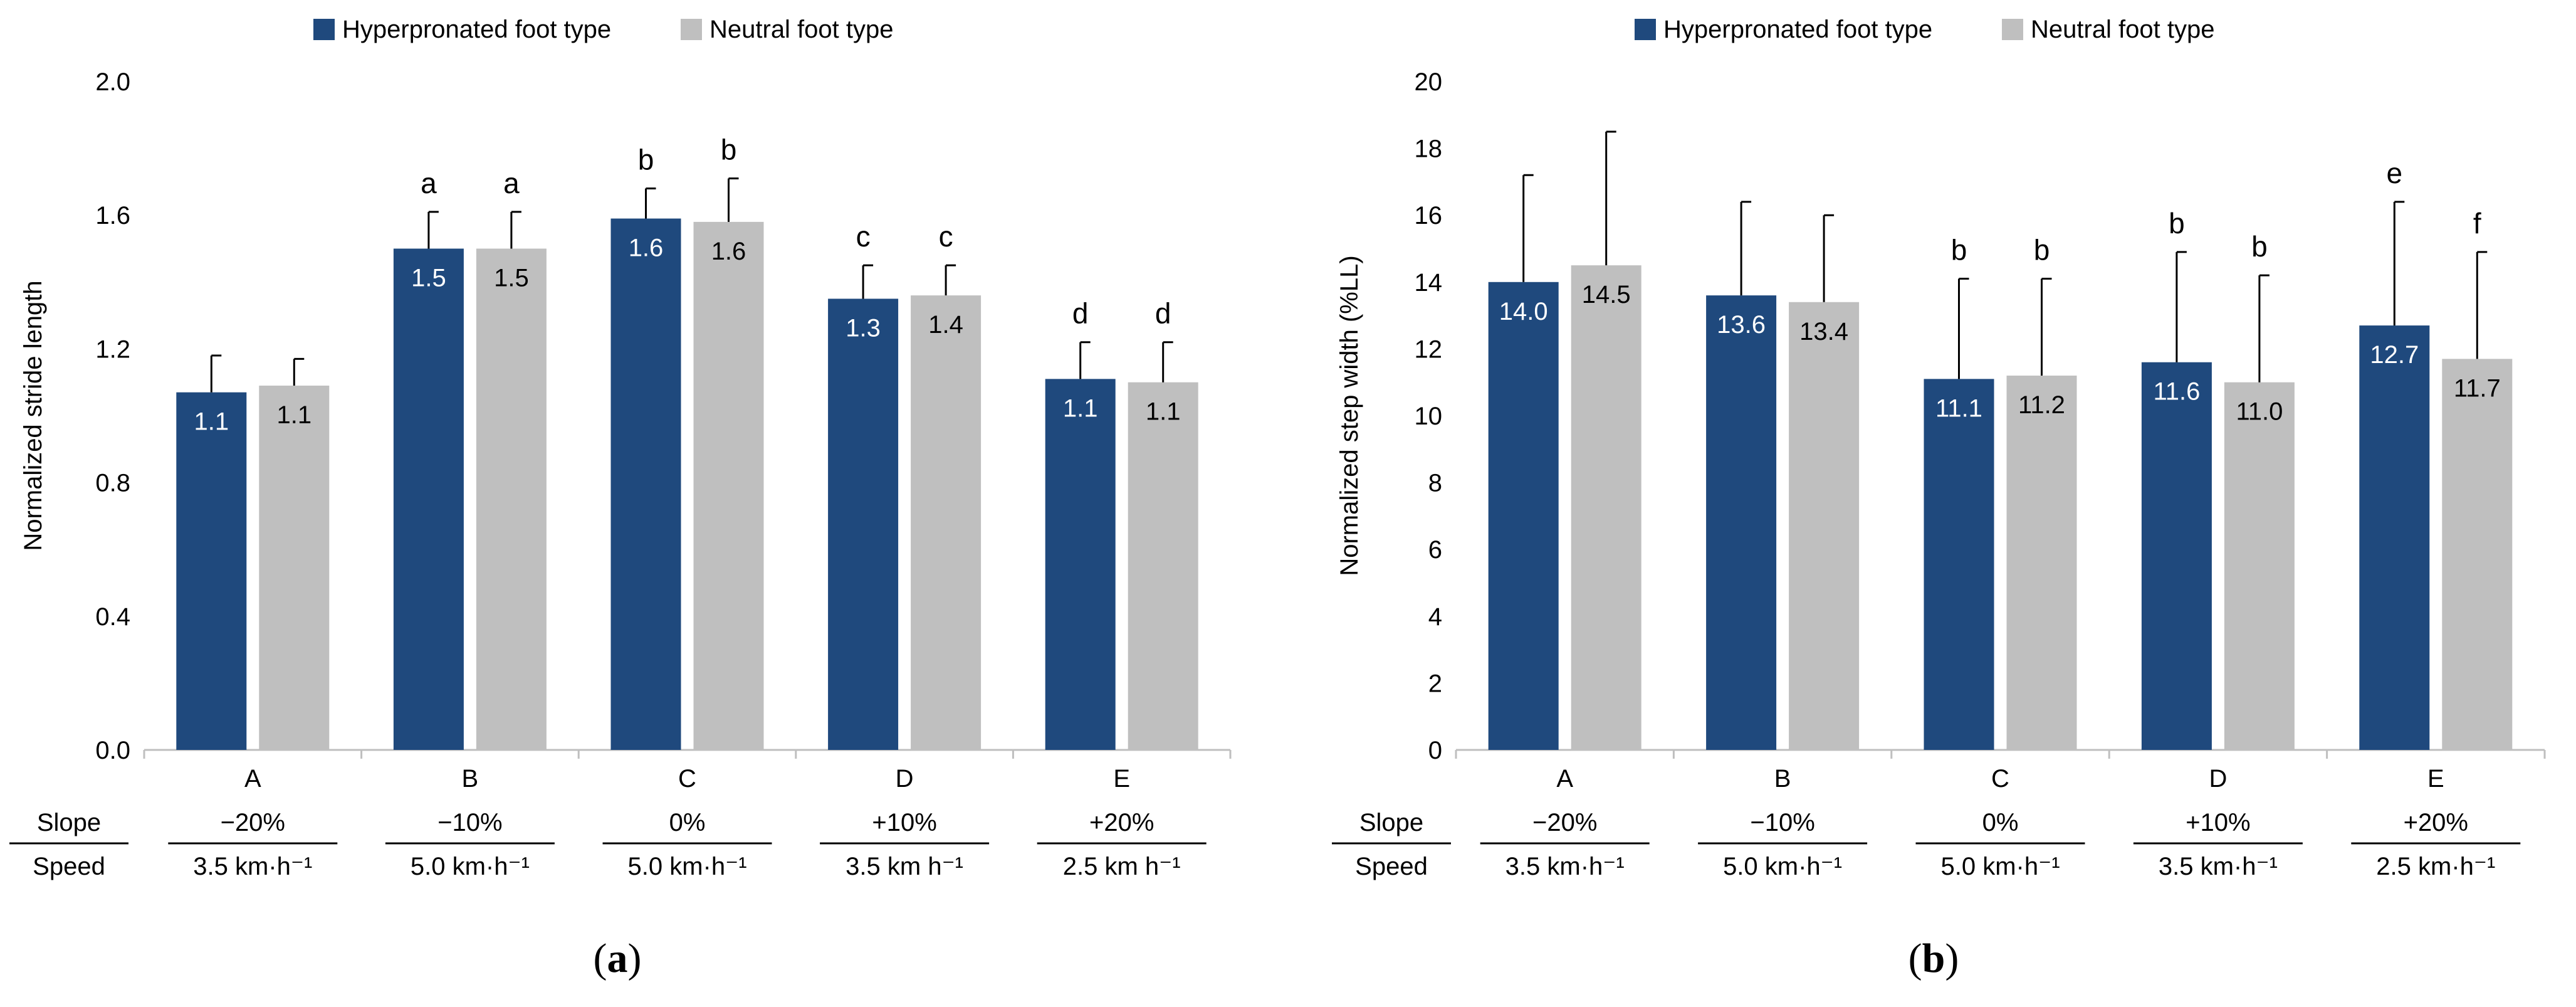  I want to click on data-label: 13.4, so click(1823, 331).